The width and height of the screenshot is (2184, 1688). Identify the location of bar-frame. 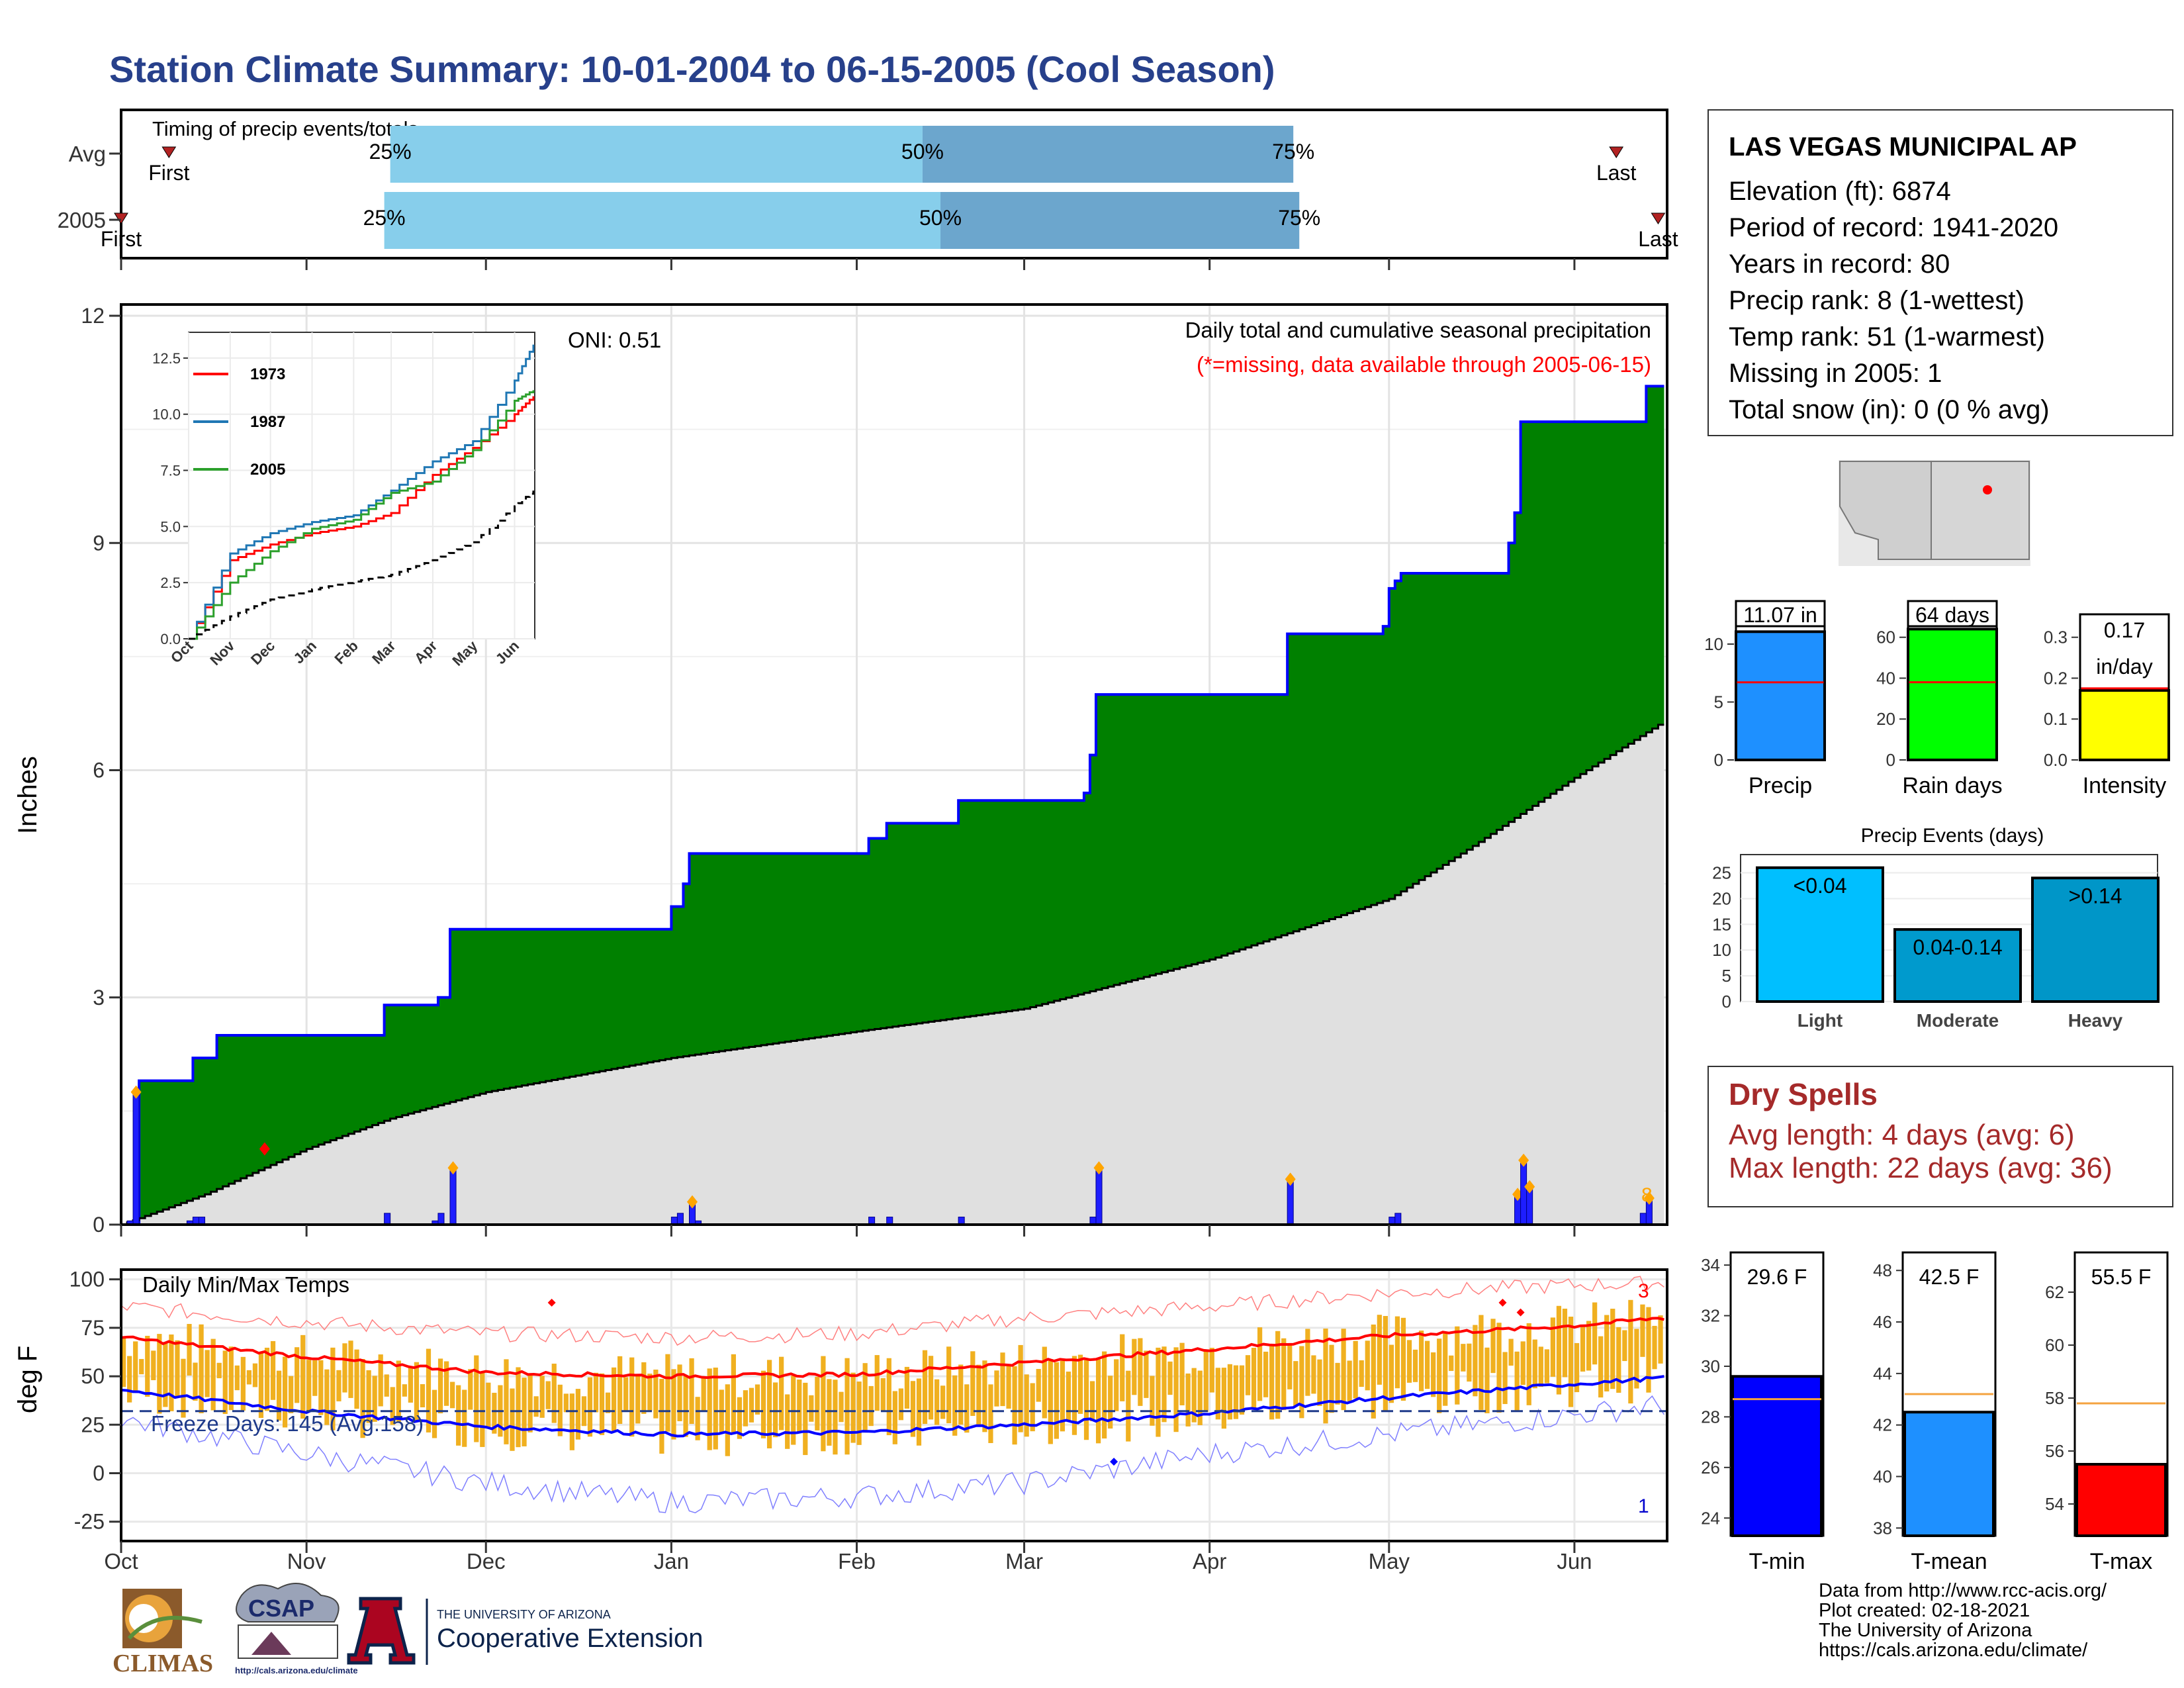
(2124, 687).